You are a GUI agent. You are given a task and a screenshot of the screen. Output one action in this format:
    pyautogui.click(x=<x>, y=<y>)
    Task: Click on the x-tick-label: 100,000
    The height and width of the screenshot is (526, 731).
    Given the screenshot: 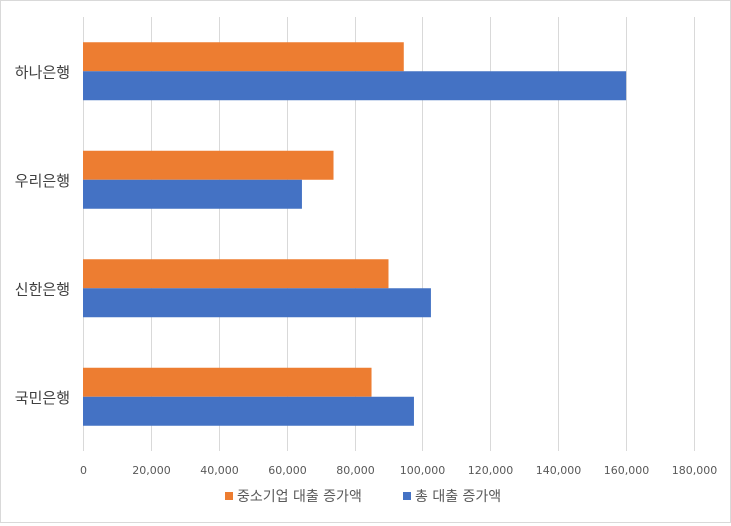 What is the action you would take?
    pyautogui.click(x=423, y=470)
    